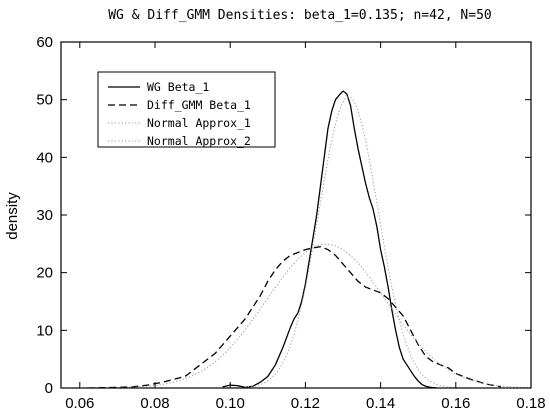 This screenshot has height=416, width=550. Describe the element at coordinates (154, 403) in the screenshot. I see `x-tick-label: 0.08` at that location.